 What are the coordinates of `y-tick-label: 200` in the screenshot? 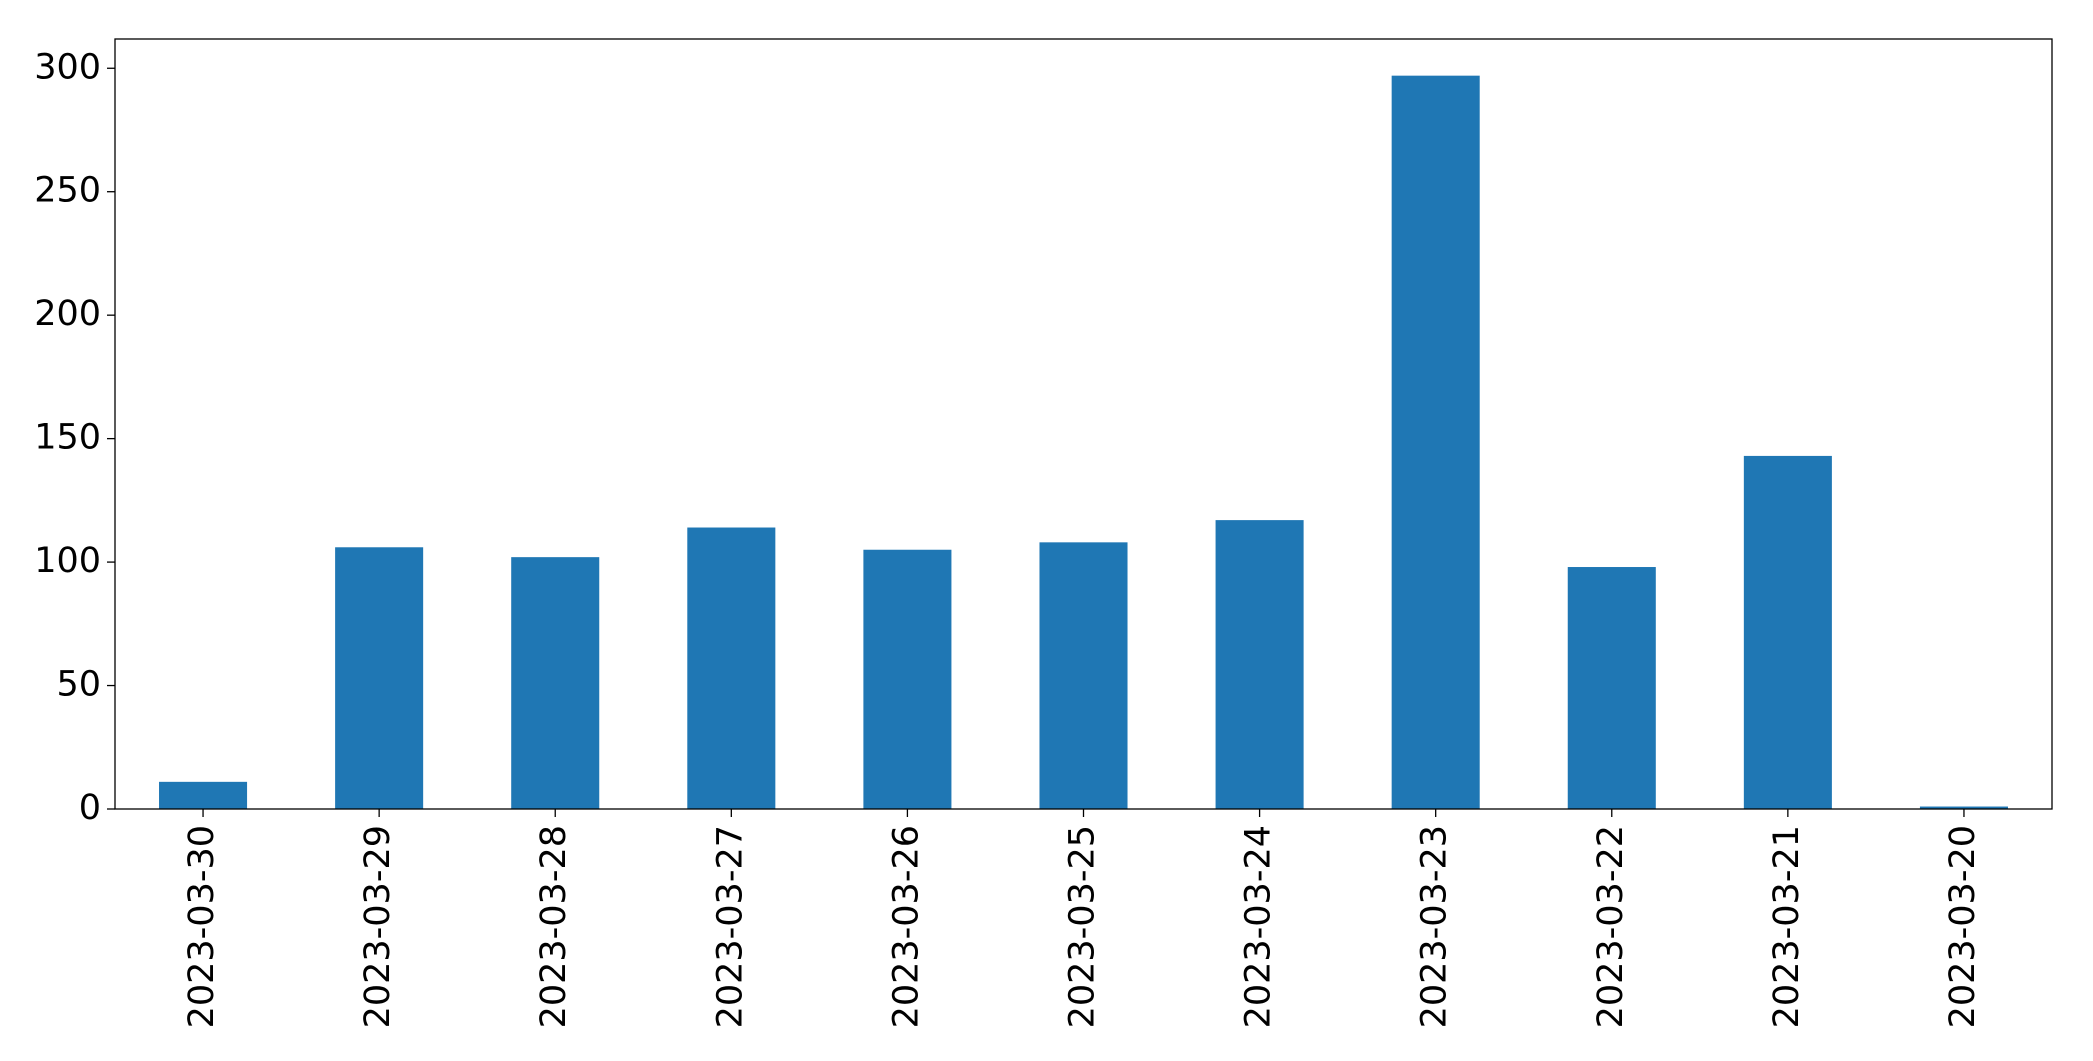 It's located at (67, 314).